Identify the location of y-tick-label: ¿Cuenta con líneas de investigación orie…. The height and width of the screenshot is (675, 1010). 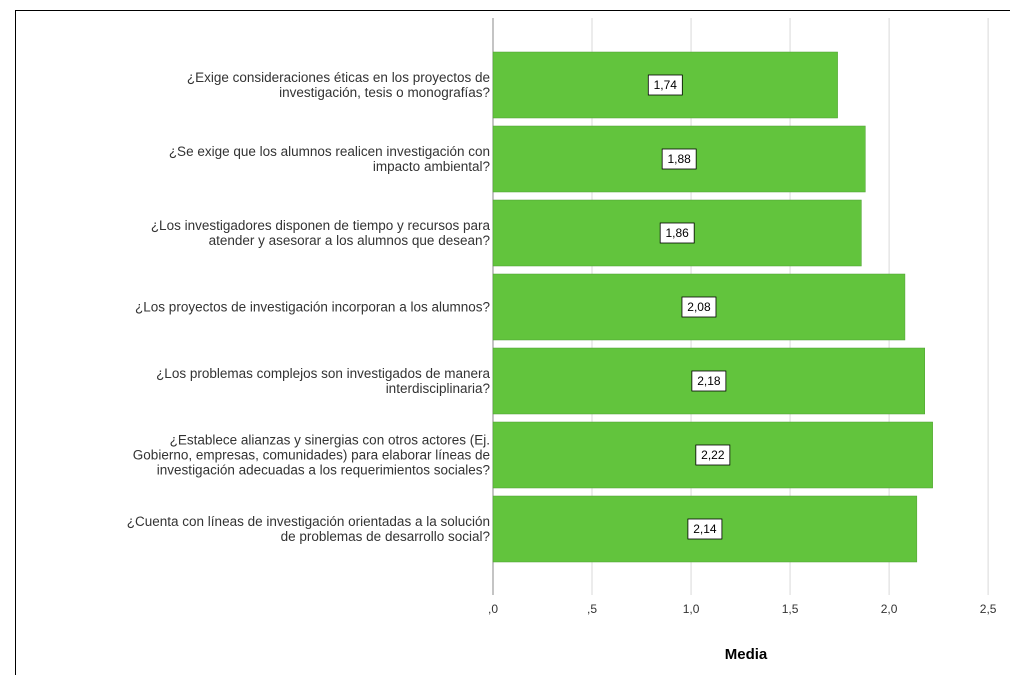
(308, 529).